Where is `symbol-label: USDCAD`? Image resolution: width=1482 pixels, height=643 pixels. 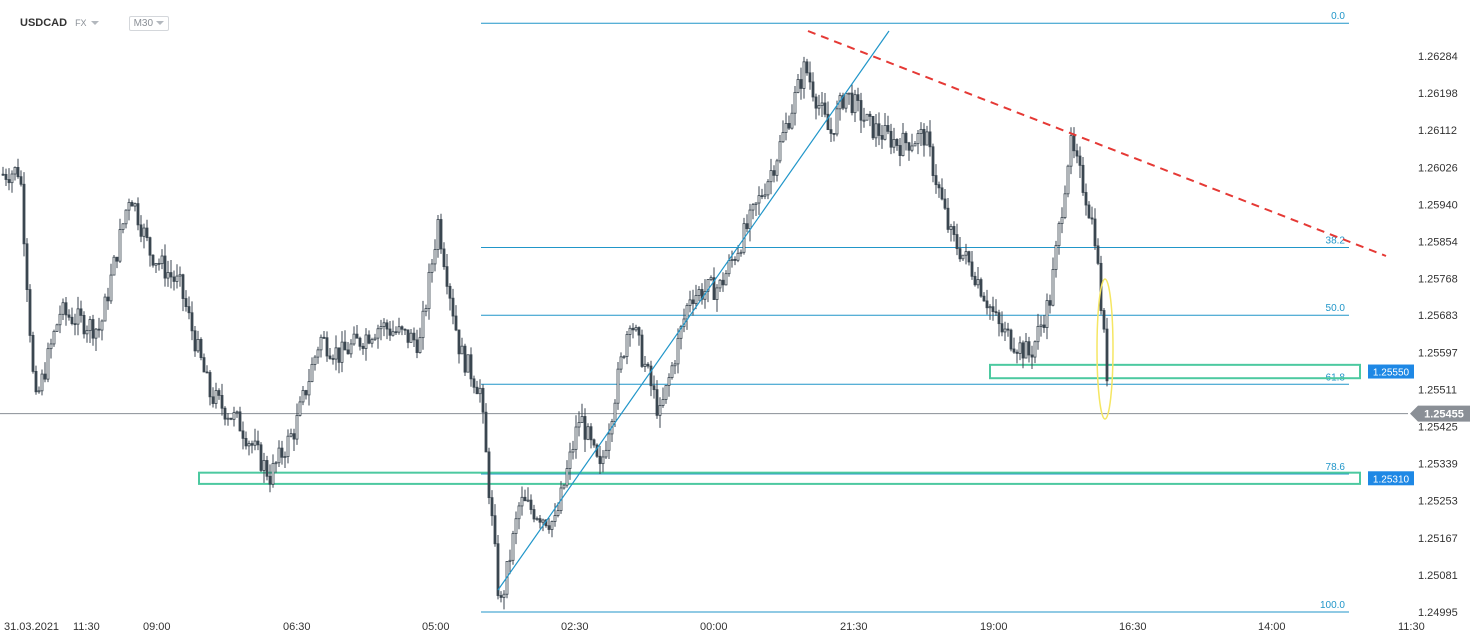
symbol-label: USDCAD is located at coordinates (44, 23).